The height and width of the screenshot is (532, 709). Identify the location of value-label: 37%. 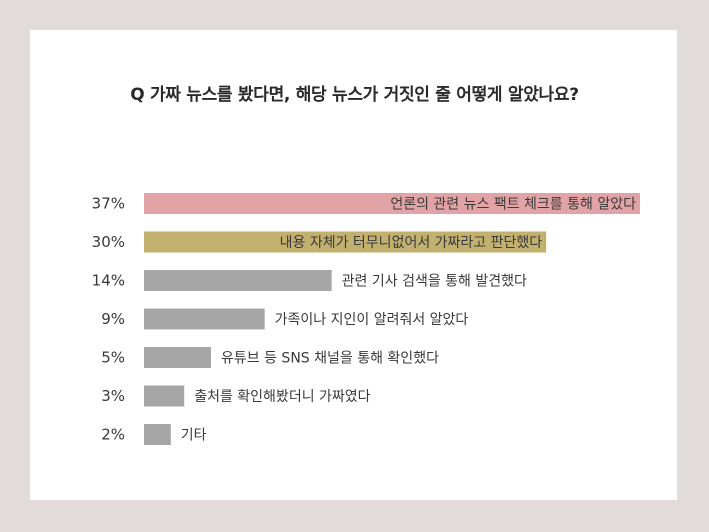
(108, 204).